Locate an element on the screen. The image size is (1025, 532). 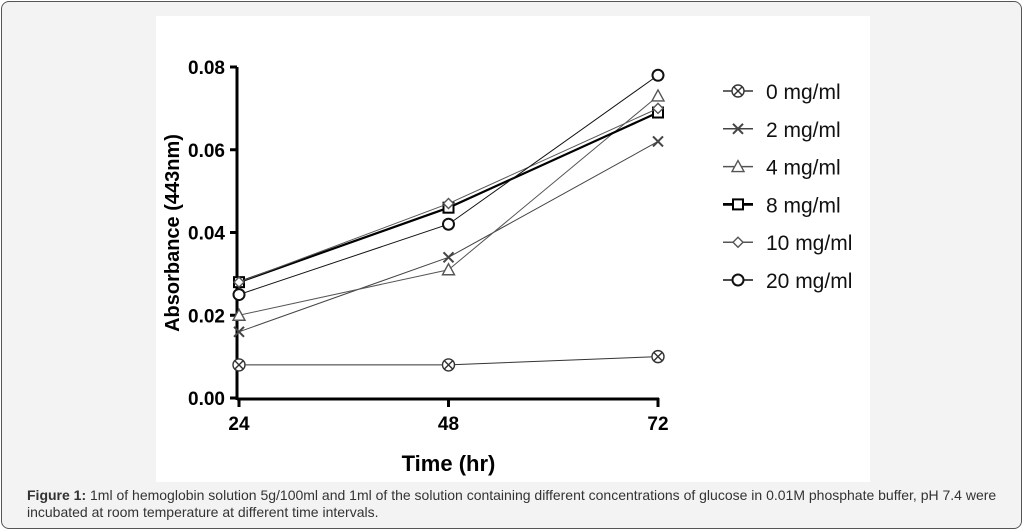
x-tick-label: 24 is located at coordinates (239, 424).